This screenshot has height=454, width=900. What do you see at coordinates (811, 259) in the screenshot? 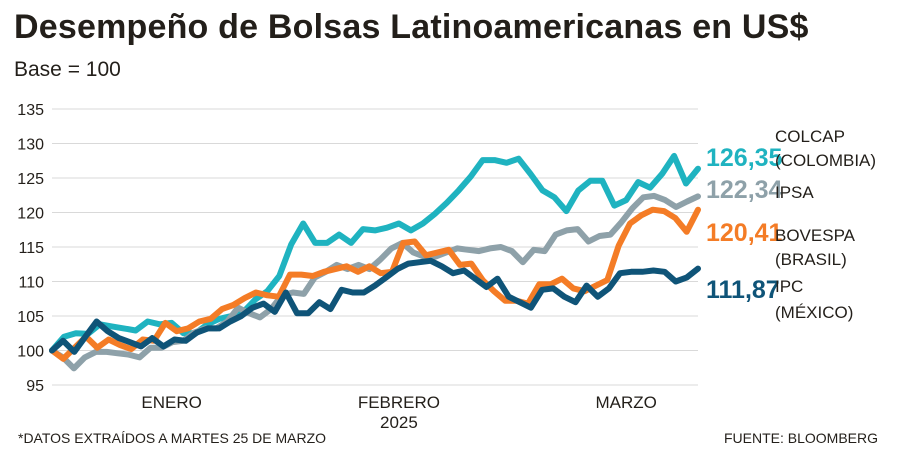
I see `series-name-label: (BRASIL)` at bounding box center [811, 259].